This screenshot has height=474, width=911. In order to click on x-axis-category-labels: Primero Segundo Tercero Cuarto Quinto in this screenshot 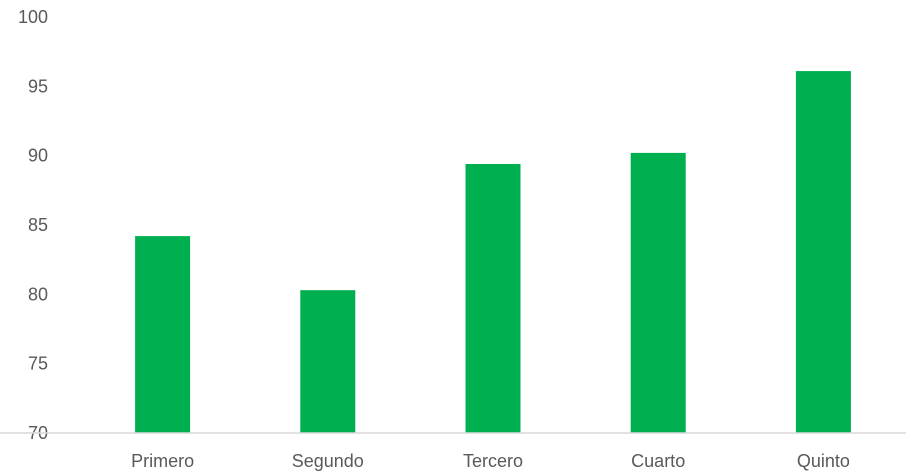, I will do `click(490, 461)`.